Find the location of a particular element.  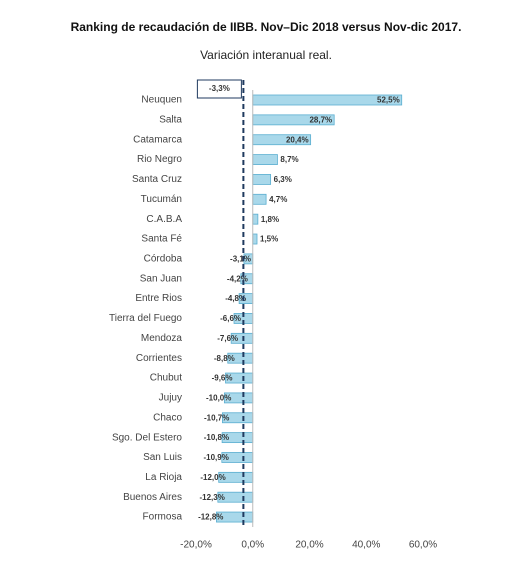

x-tick-label: 0,0% is located at coordinates (252, 545).